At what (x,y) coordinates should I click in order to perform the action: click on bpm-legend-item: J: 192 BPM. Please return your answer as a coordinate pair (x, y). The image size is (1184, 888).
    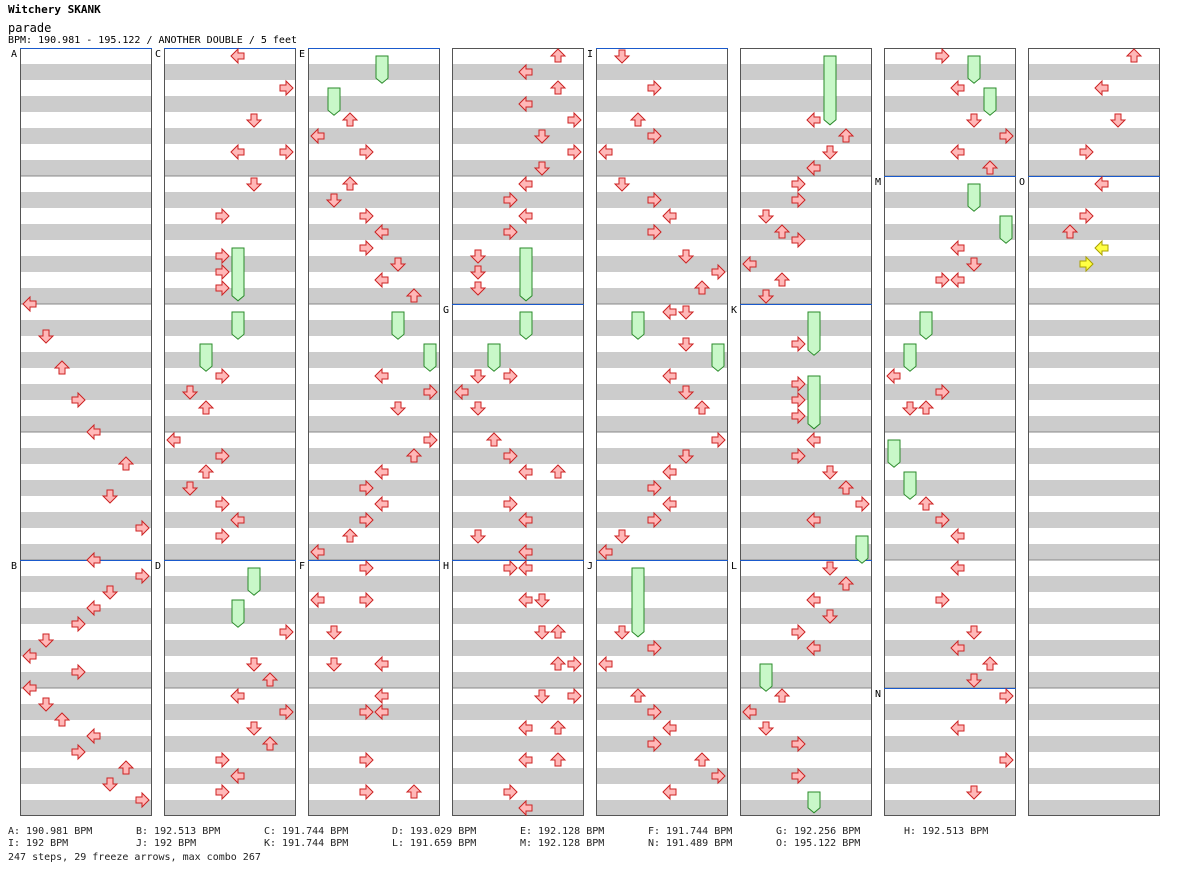
    Looking at the image, I should click on (166, 843).